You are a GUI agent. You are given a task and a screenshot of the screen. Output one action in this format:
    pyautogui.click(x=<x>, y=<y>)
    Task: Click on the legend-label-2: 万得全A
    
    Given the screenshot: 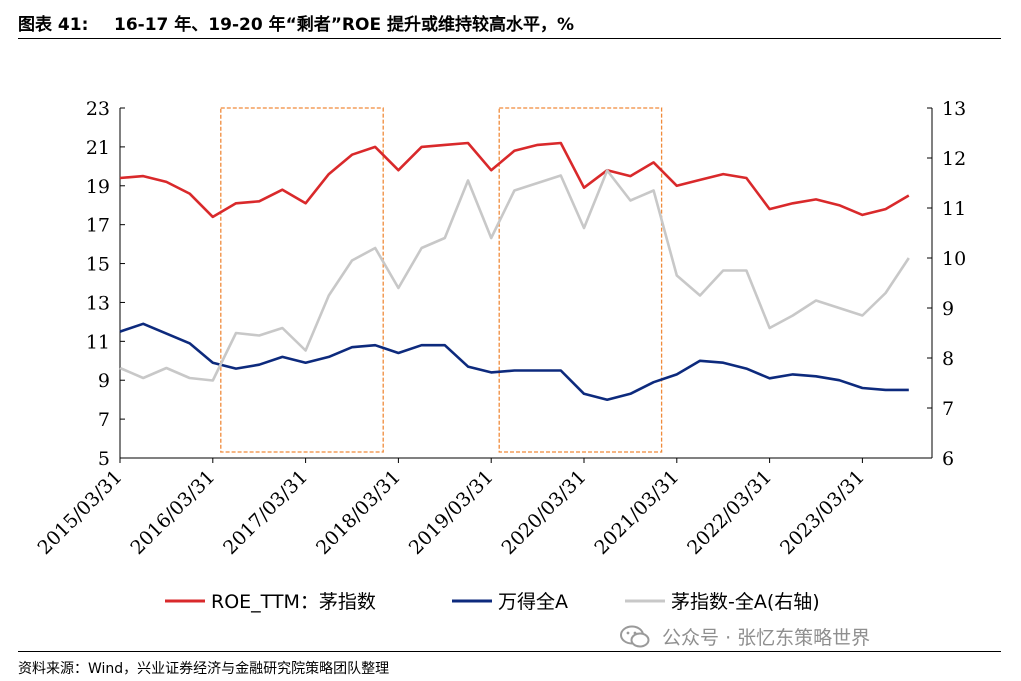 What is the action you would take?
    pyautogui.click(x=533, y=602)
    